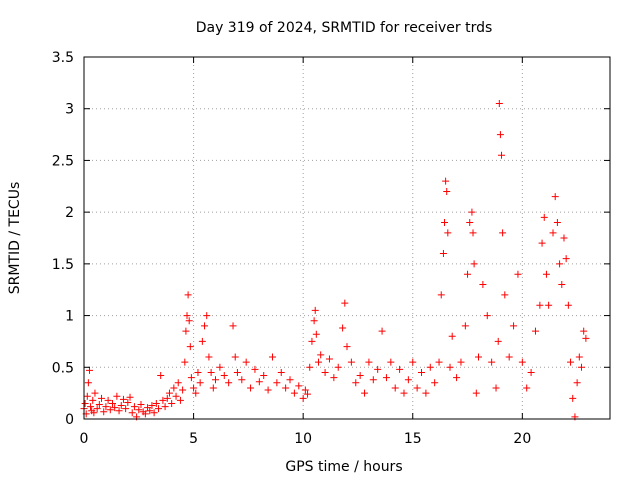 The height and width of the screenshot is (480, 640). Describe the element at coordinates (69, 420) in the screenshot. I see `y-tick-label: 0` at that location.